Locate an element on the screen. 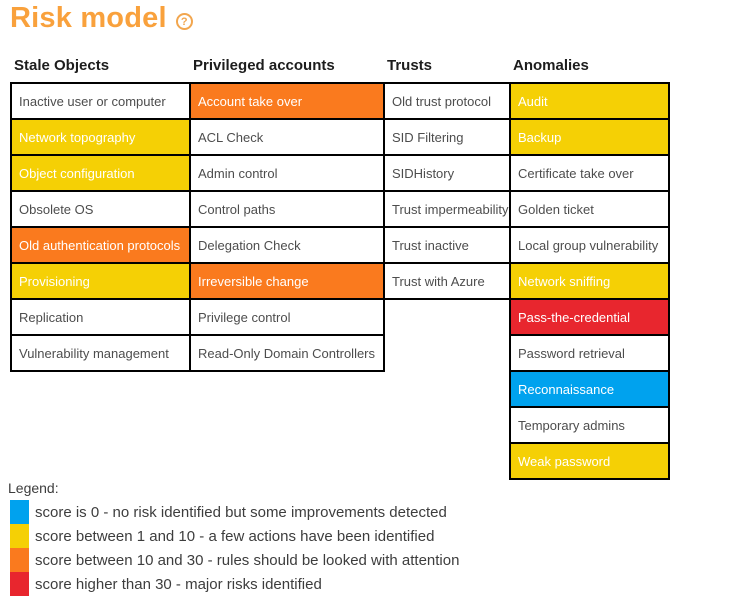 This screenshot has height=608, width=748. legend-swatch-good is located at coordinates (19, 512).